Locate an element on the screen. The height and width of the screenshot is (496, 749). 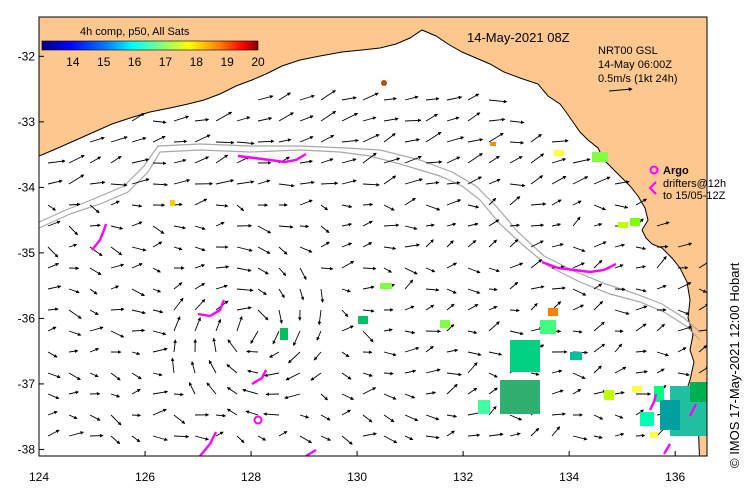
lon-tick-label: 128 is located at coordinates (251, 477).